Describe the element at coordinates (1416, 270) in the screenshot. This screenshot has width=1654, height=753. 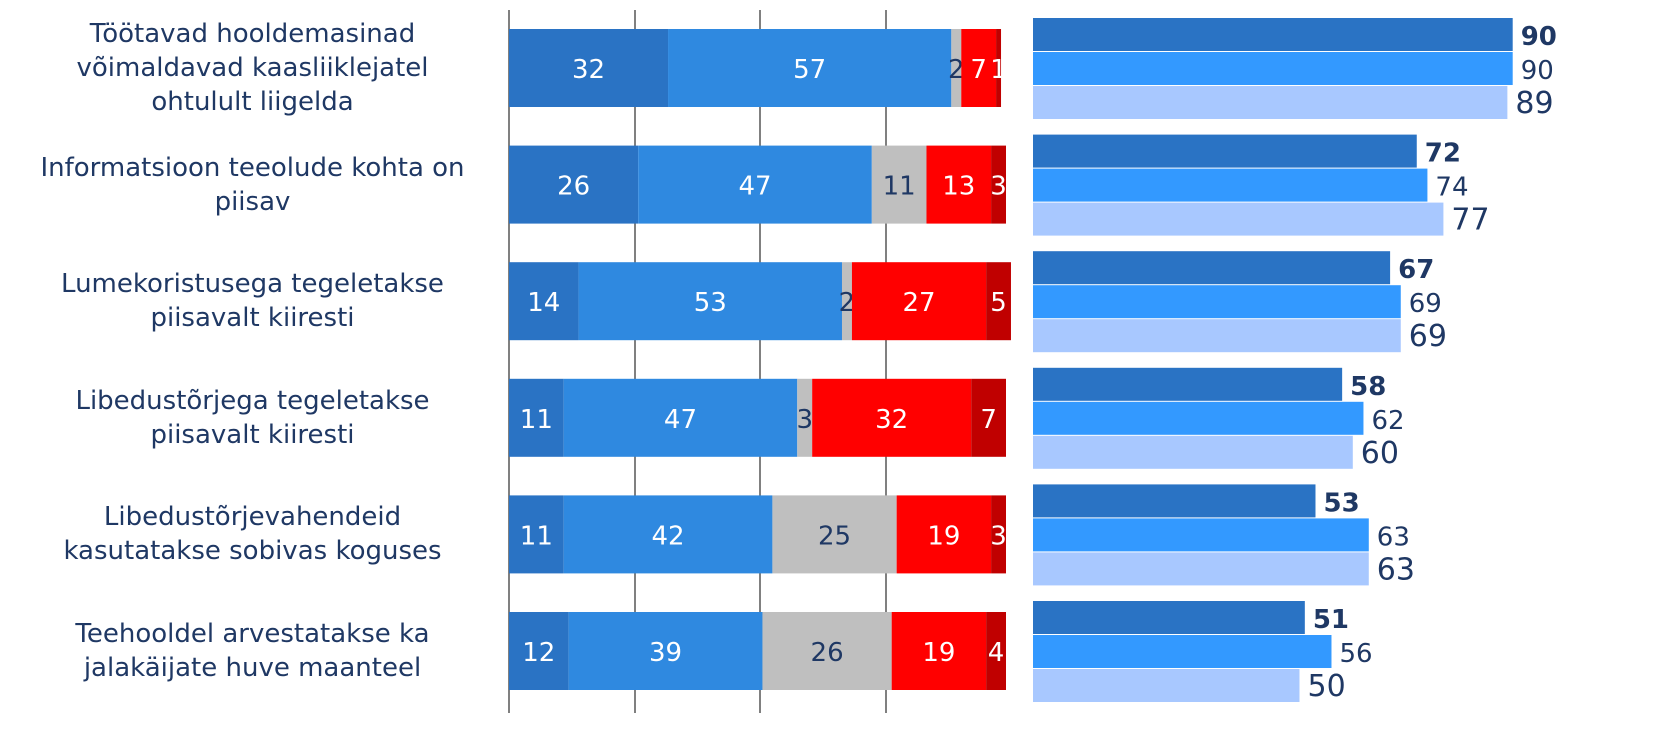
I see `right-value-label: 67` at that location.